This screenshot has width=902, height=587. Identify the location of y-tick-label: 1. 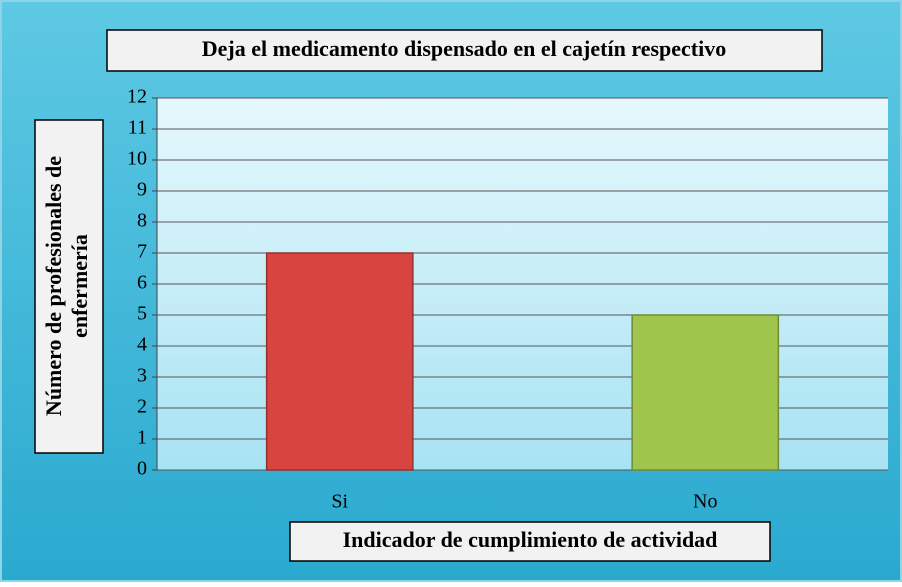
(142, 438).